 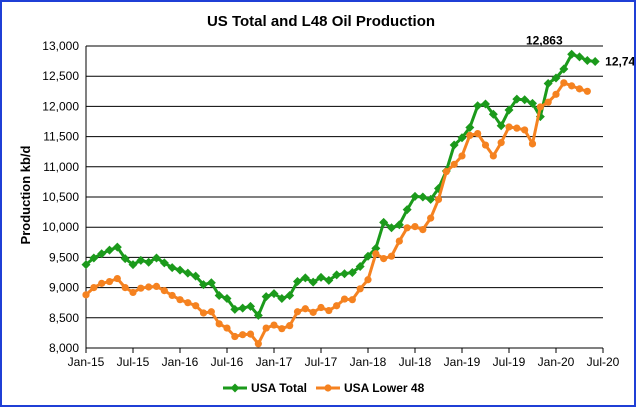 What do you see at coordinates (25, 194) in the screenshot?
I see `y-axis-label: Production kb/d` at bounding box center [25, 194].